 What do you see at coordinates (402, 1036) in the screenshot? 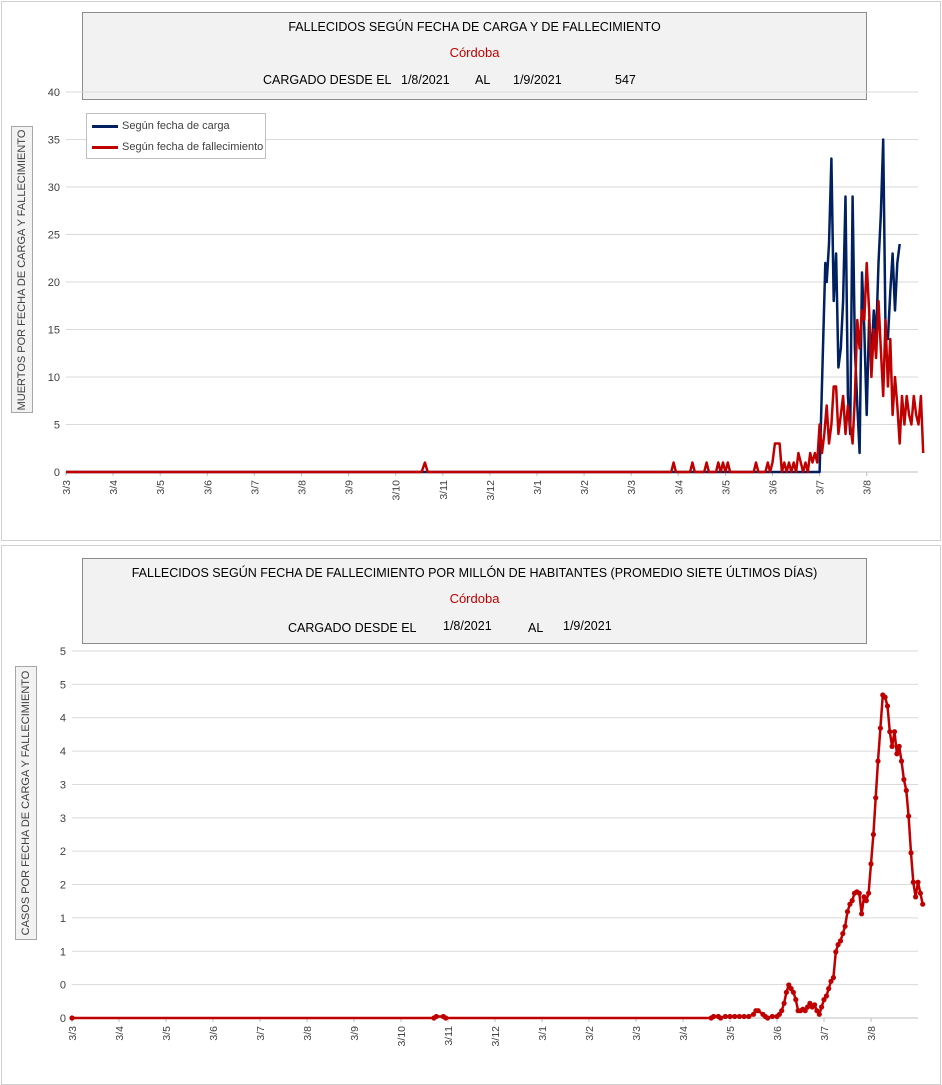
I see `chart2-x-tick-label: 3/10` at bounding box center [402, 1036].